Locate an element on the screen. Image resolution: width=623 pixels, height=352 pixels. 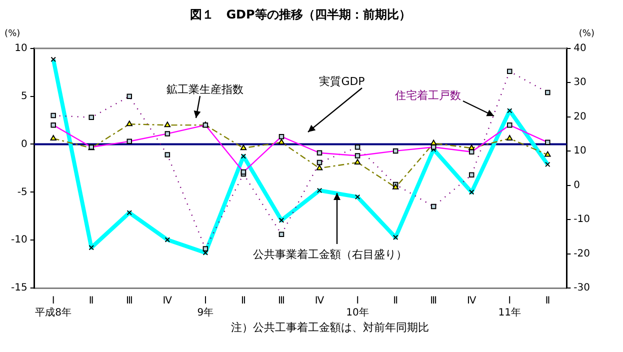
y-tick-label: -10 is located at coordinates (19, 240).